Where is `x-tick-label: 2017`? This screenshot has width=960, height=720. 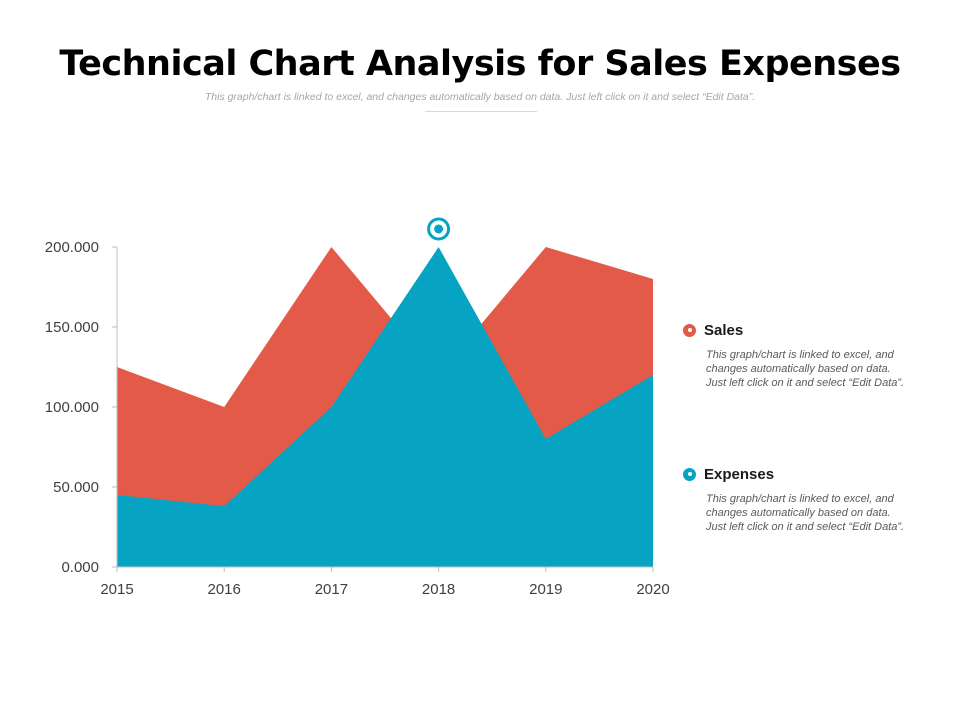 x-tick-label: 2017 is located at coordinates (331, 589).